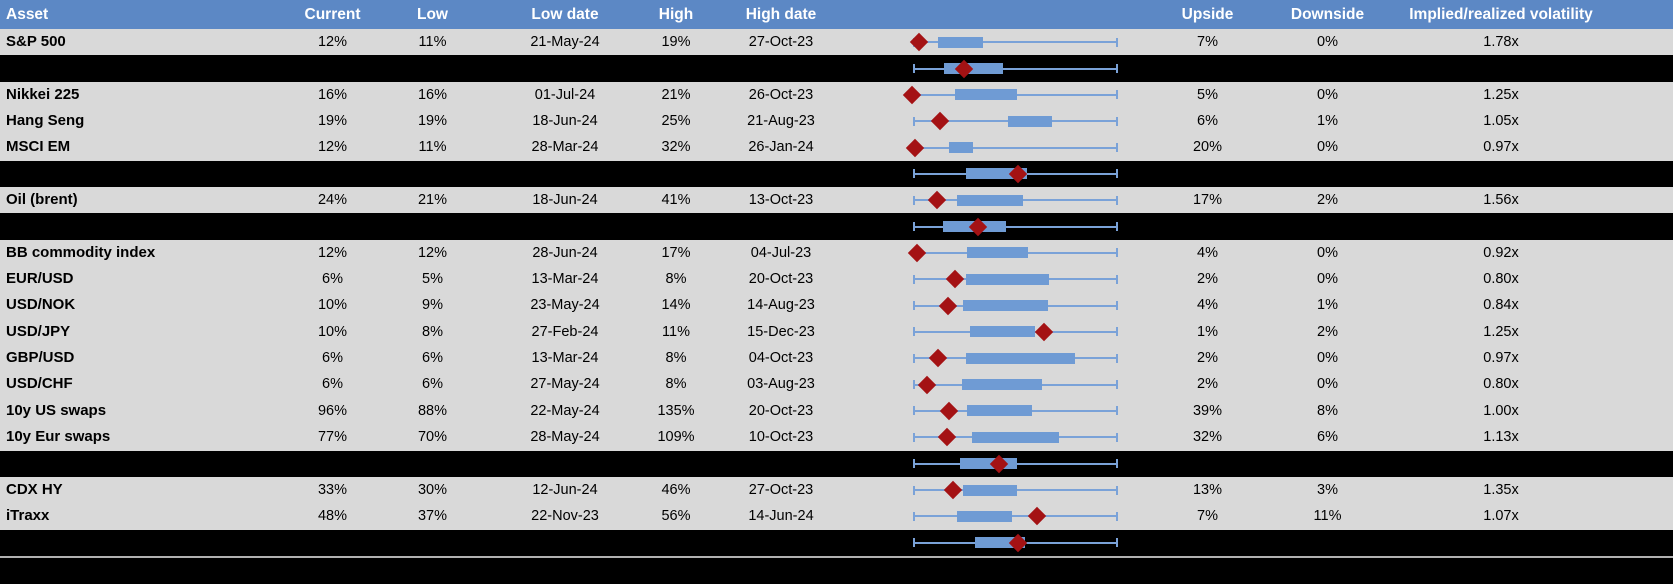  I want to click on column-header-low: Low, so click(432, 14).